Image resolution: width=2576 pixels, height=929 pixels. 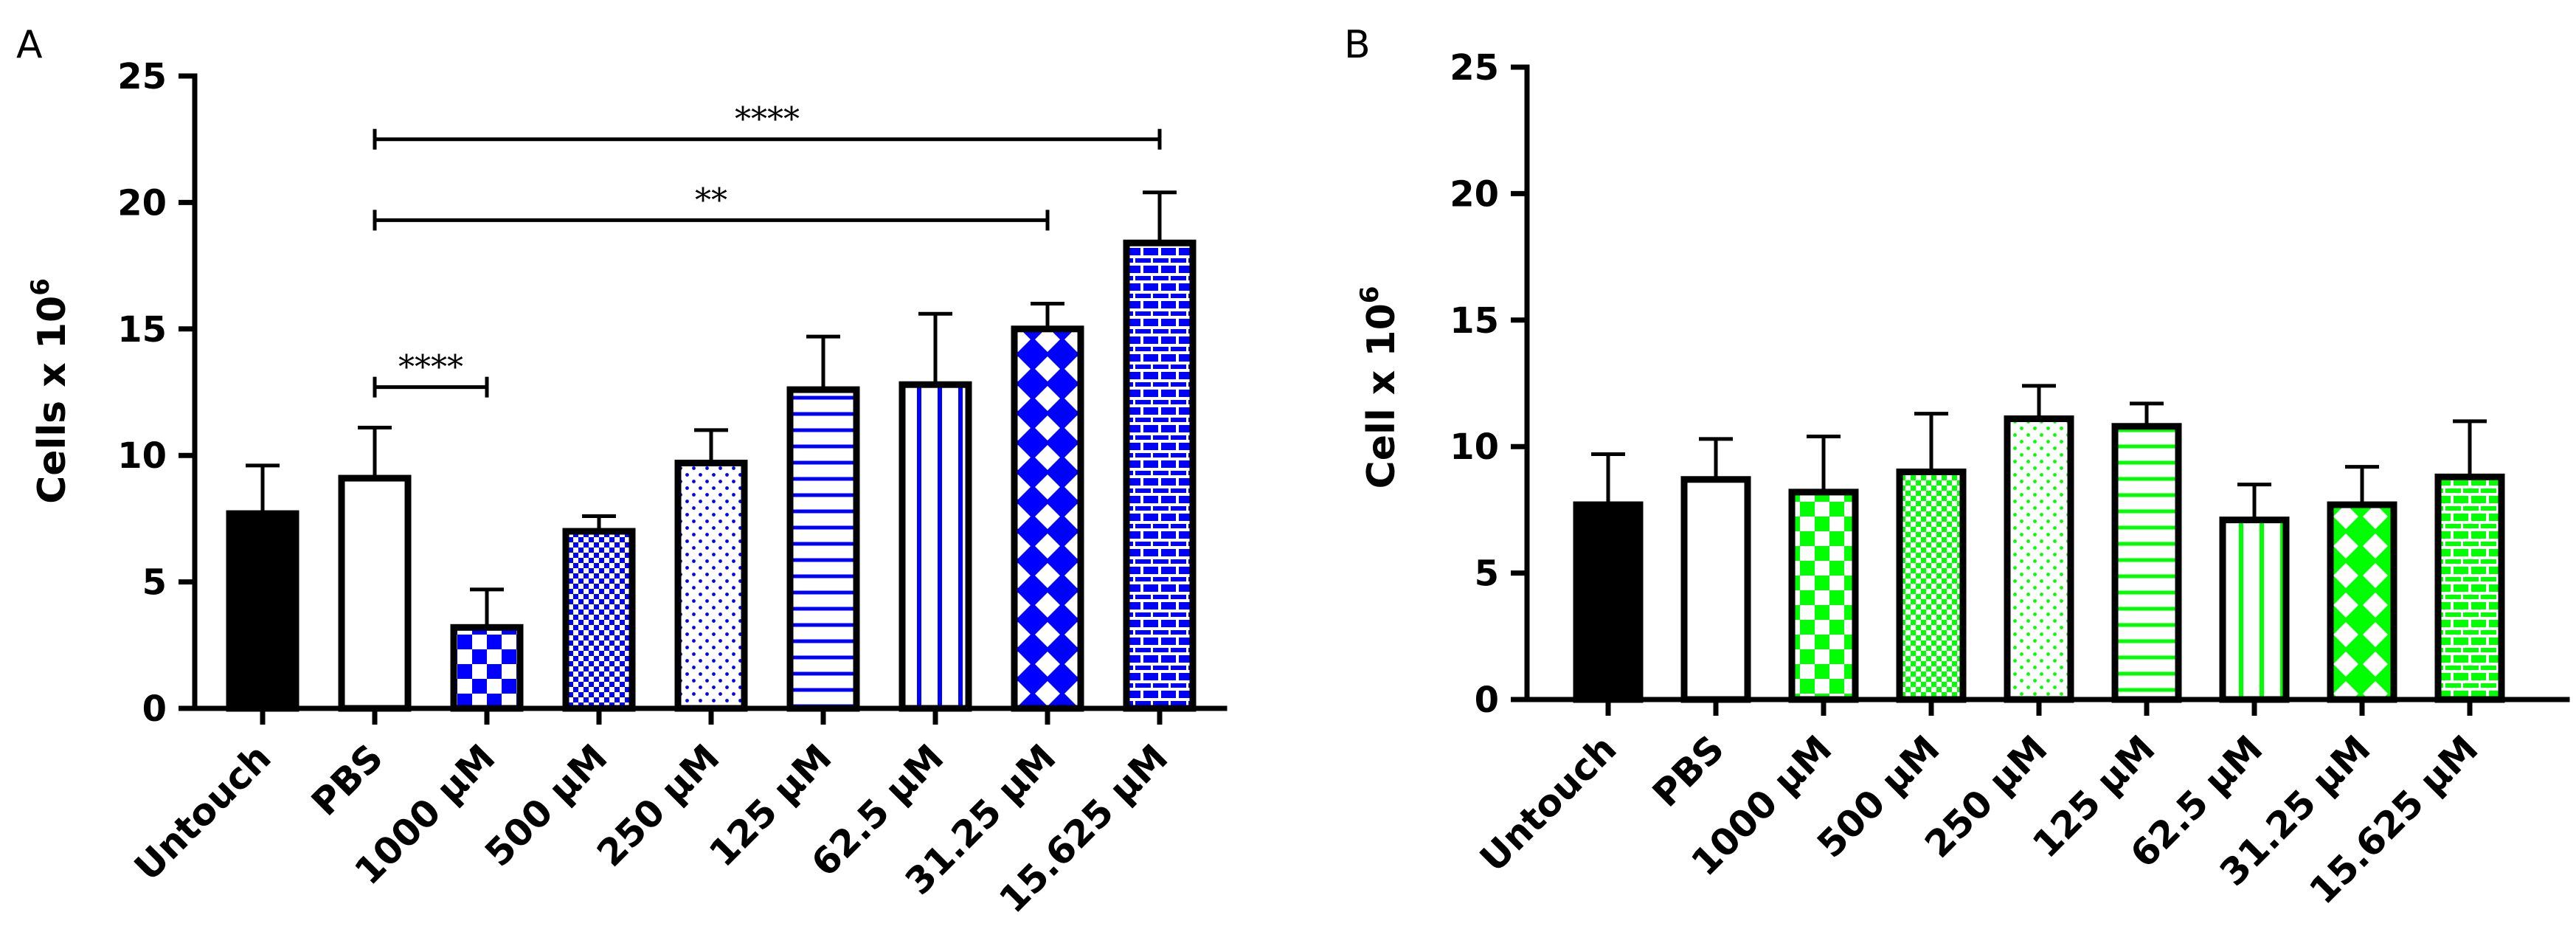 I want to click on category-label: 250 μM, so click(x=658, y=805).